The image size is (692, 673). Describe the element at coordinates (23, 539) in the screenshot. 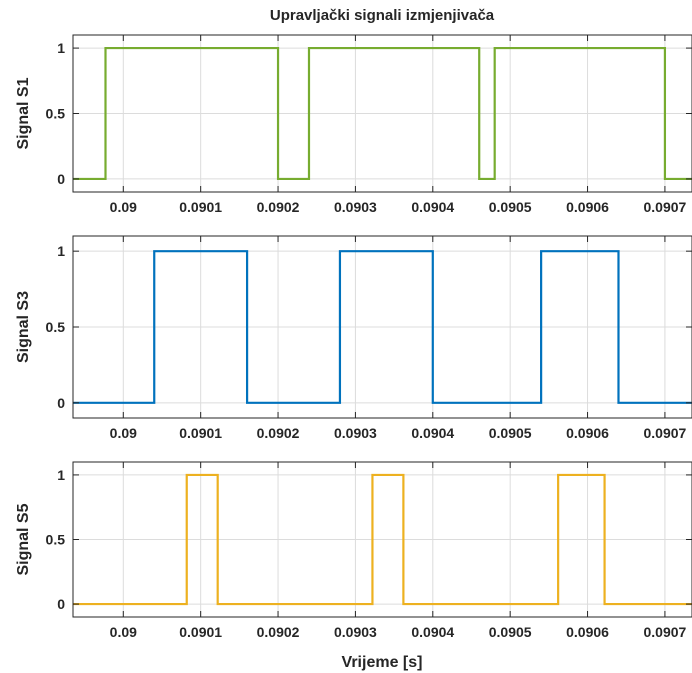

I see `y-axis-label: Signal S5` at that location.